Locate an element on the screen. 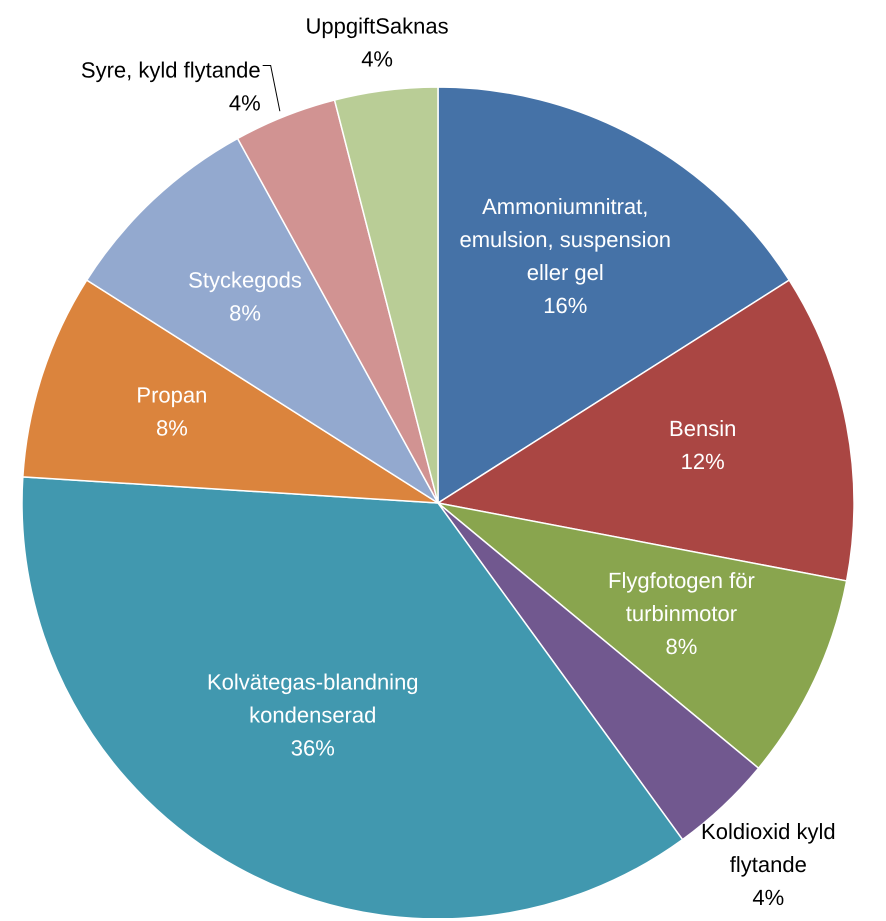 The width and height of the screenshot is (886, 921). slice-label: Propan is located at coordinates (172, 395).